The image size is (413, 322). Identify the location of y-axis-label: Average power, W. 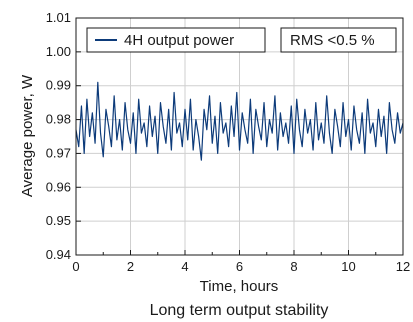
(27, 135).